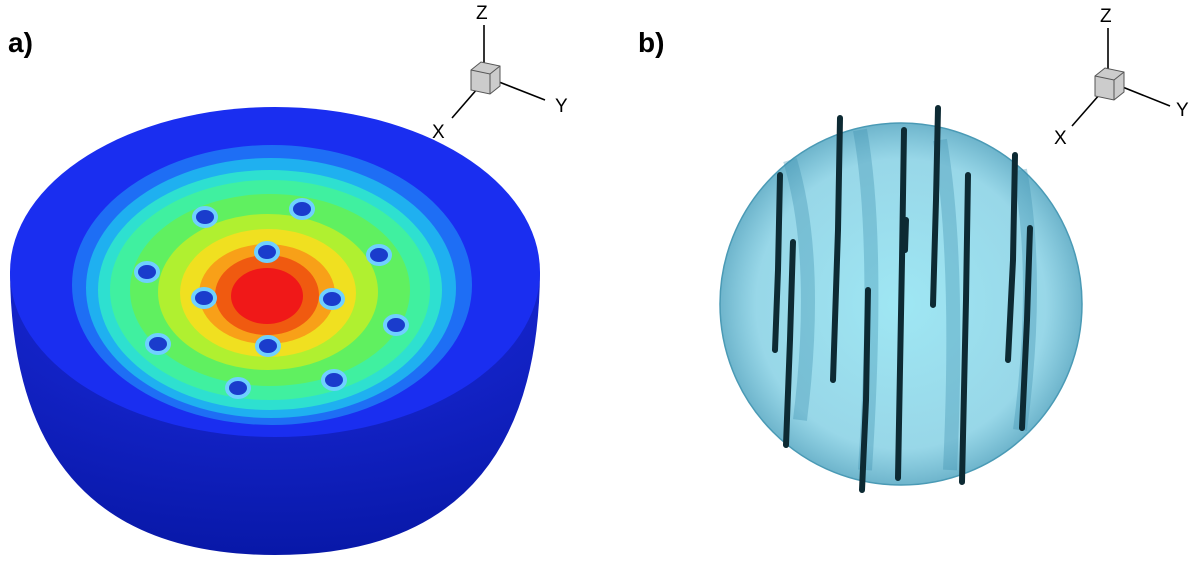 The width and height of the screenshot is (1195, 569). What do you see at coordinates (20, 42) in the screenshot?
I see `panel-label: a)` at bounding box center [20, 42].